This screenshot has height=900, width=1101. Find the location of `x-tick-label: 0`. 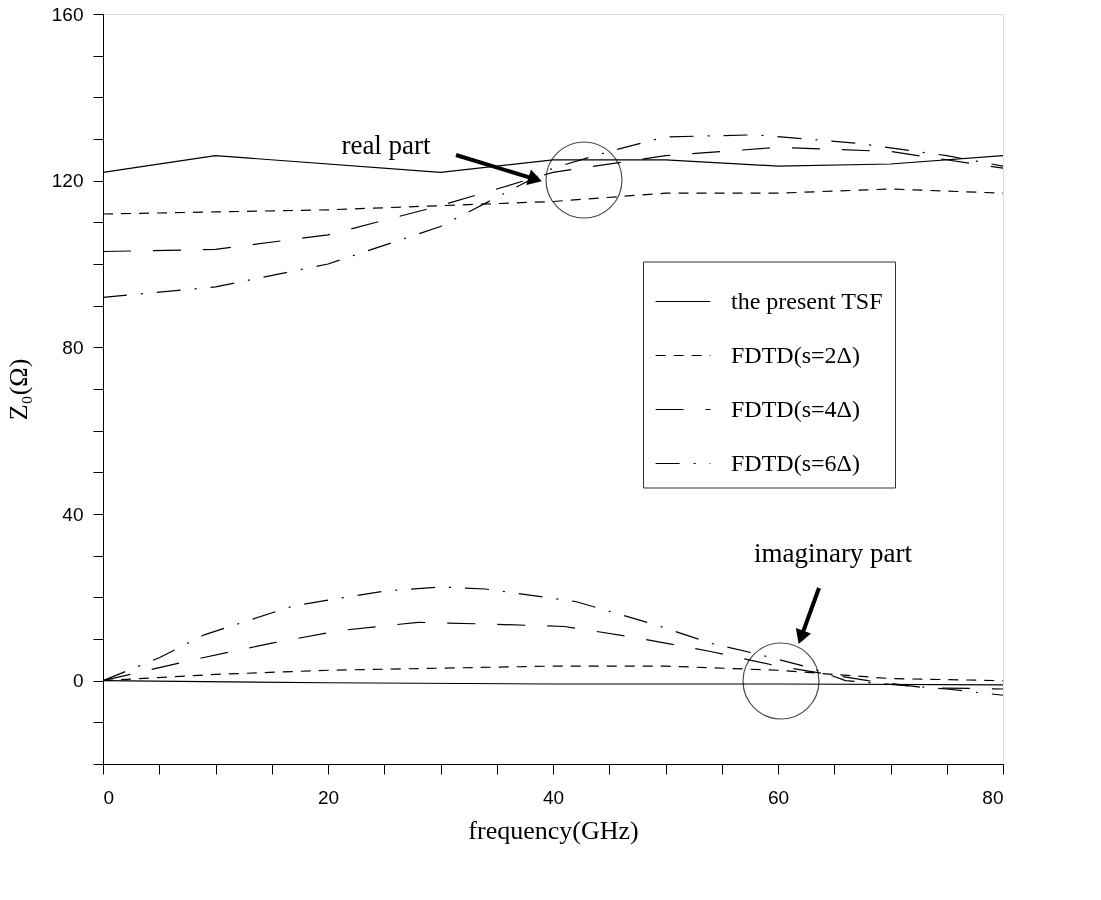

x-tick-label: 0 is located at coordinates (109, 797).